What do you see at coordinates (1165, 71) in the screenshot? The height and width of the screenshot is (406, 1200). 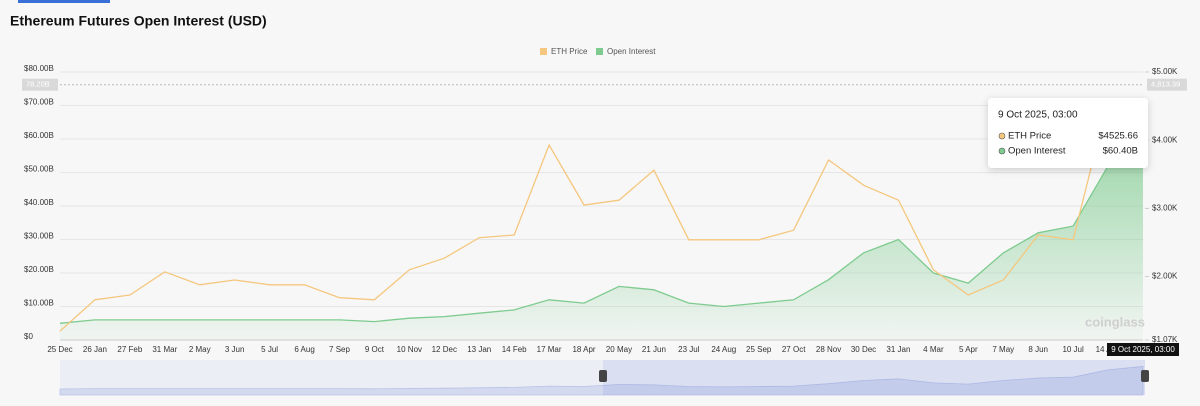 I see `y2-tick-label: $5.00K` at bounding box center [1165, 71].